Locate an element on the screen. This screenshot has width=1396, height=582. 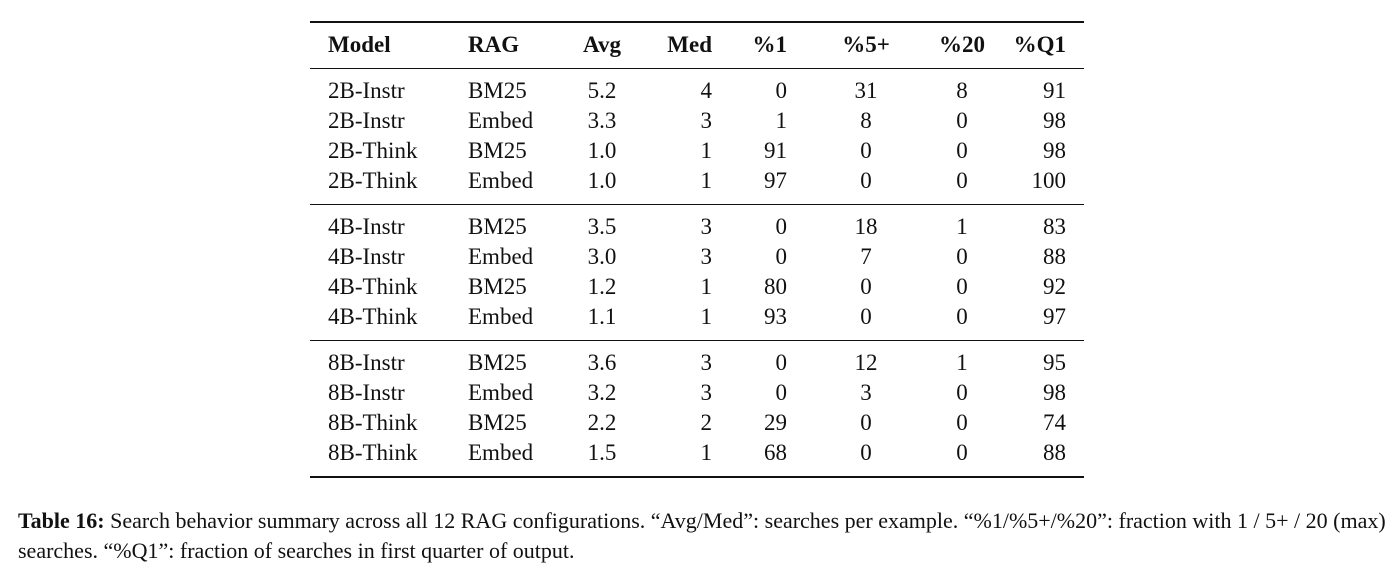
table-cell: 100 is located at coordinates (1049, 180).